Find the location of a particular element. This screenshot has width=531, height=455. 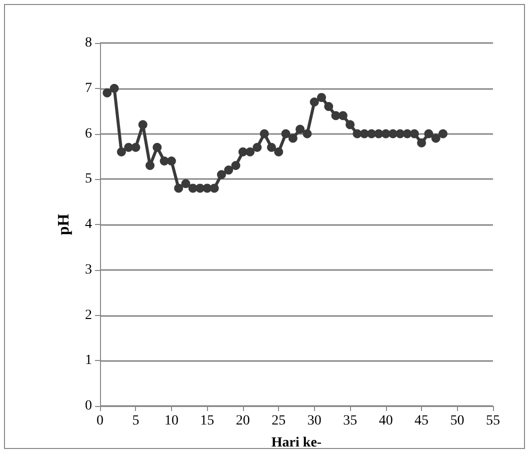

x-tick-label: 5 is located at coordinates (136, 421).